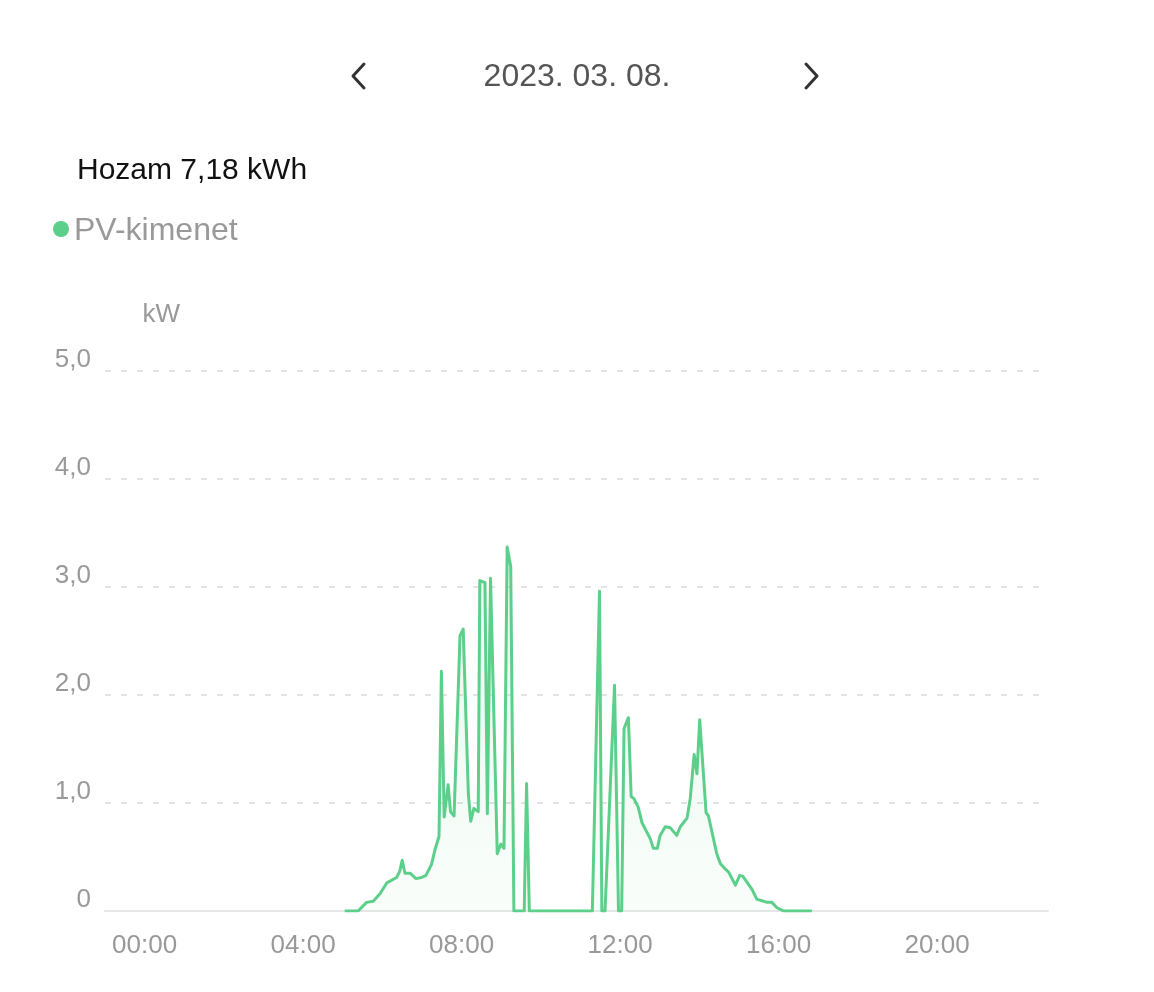  Describe the element at coordinates (72, 682) in the screenshot. I see `y-tick-label: 2,0` at that location.